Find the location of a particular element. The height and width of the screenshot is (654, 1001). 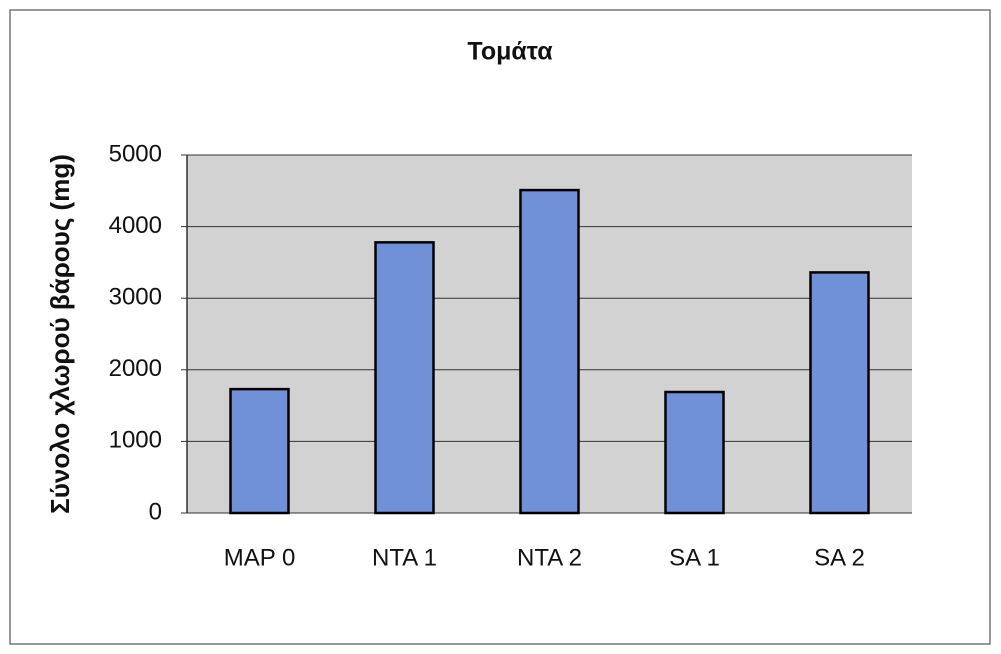

y-tick-label: 4000 is located at coordinates (135, 225).